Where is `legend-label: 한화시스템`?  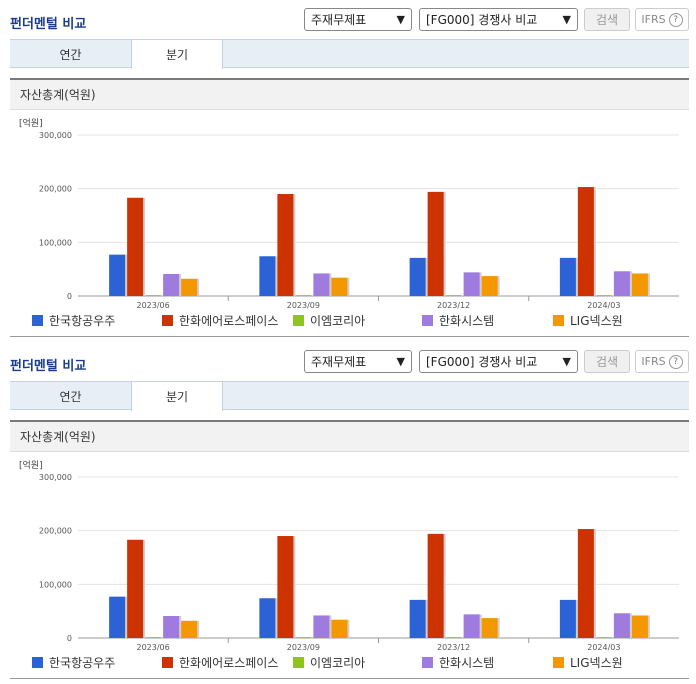 legend-label: 한화시스템 is located at coordinates (467, 321).